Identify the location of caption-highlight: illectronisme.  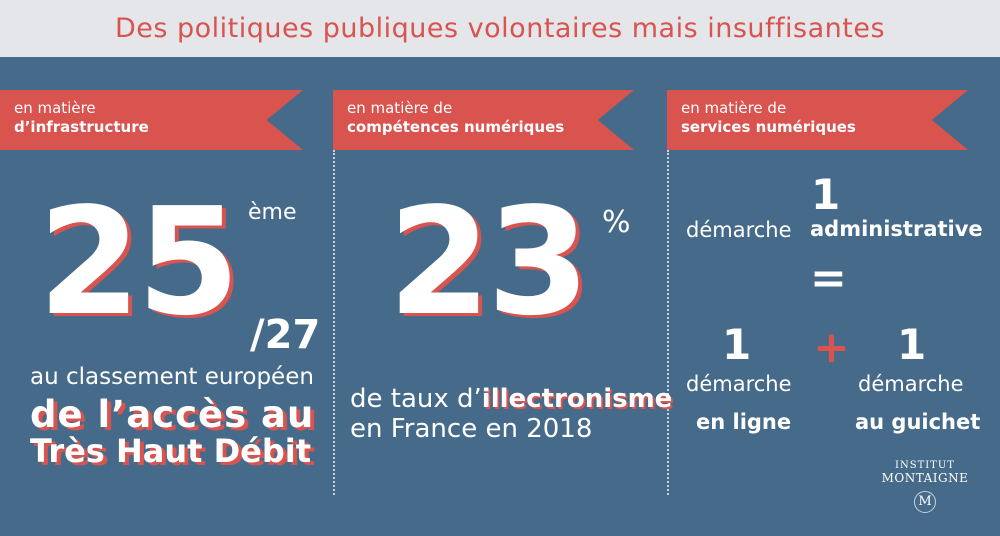
(577, 399).